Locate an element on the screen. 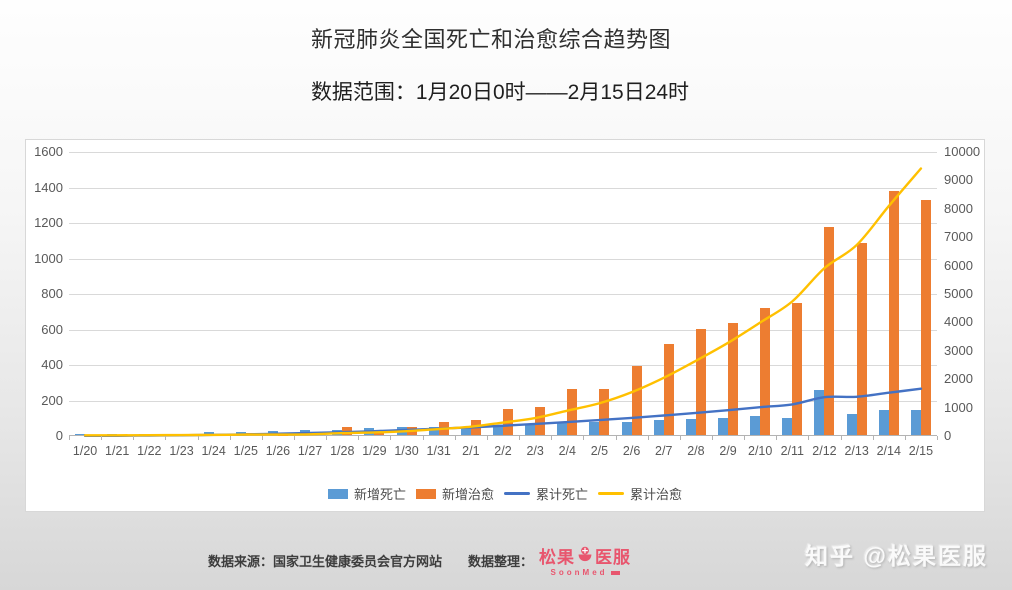 The image size is (1012, 590). x-axis-label: 2/3 is located at coordinates (535, 451).